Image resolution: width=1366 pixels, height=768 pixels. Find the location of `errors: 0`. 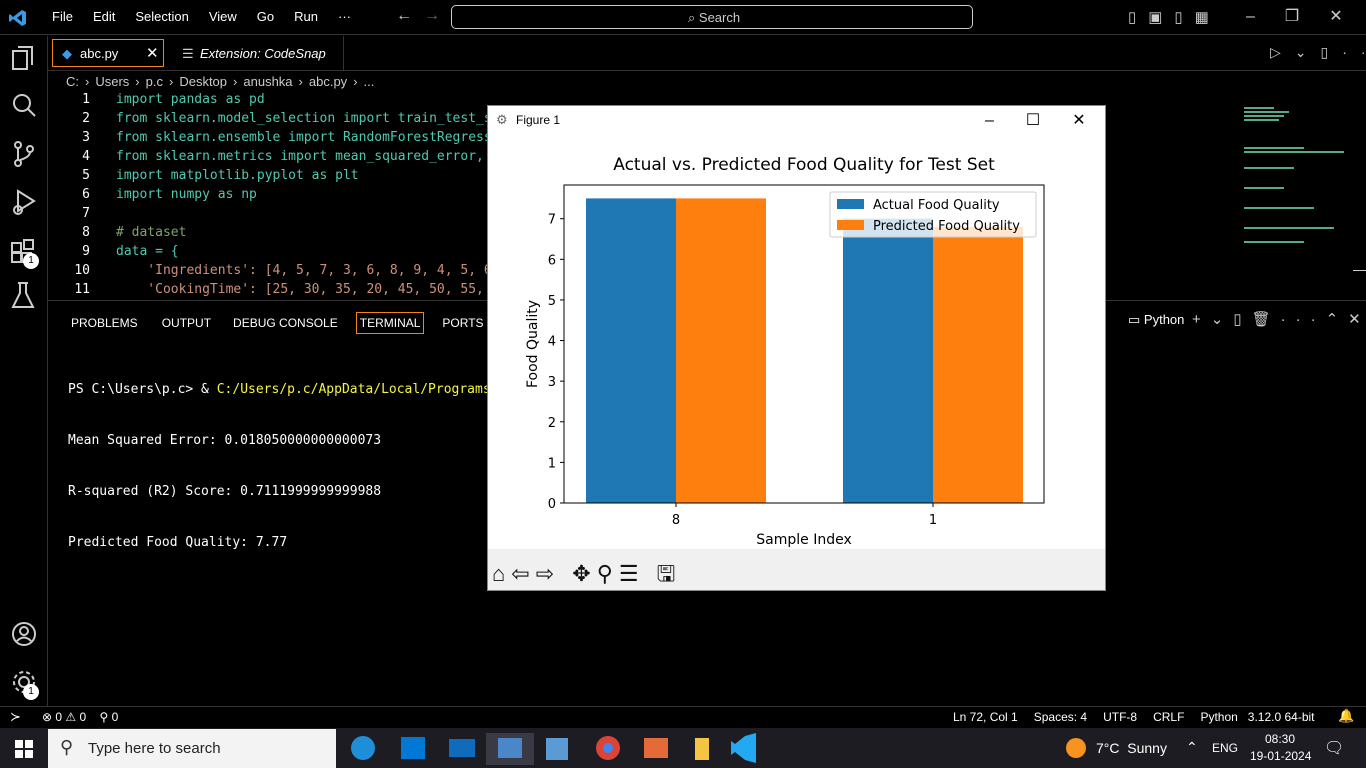

errors: 0 is located at coordinates (59, 717).